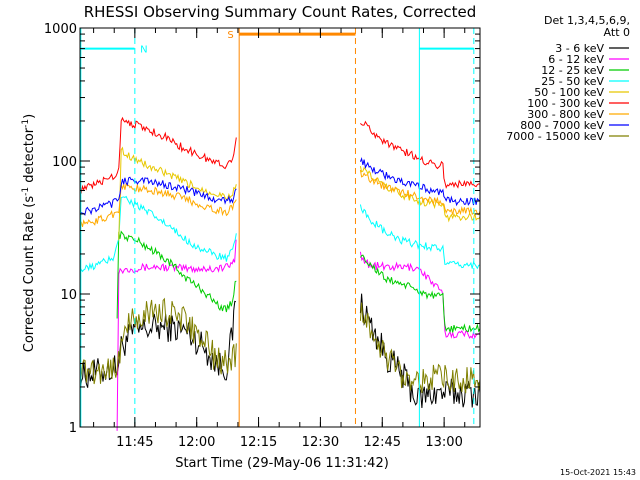 Image resolution: width=640 pixels, height=480 pixels. I want to click on y-tick-label-3: 1000, so click(60, 29).